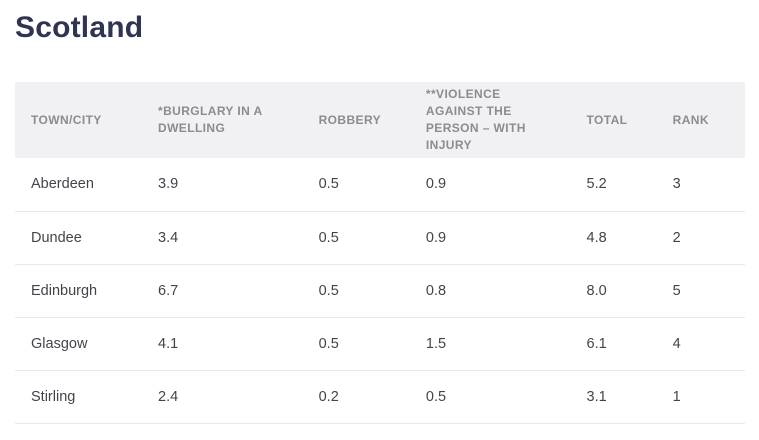 This screenshot has height=440, width=759. Describe the element at coordinates (700, 397) in the screenshot. I see `table-cell-rank: 1` at that location.